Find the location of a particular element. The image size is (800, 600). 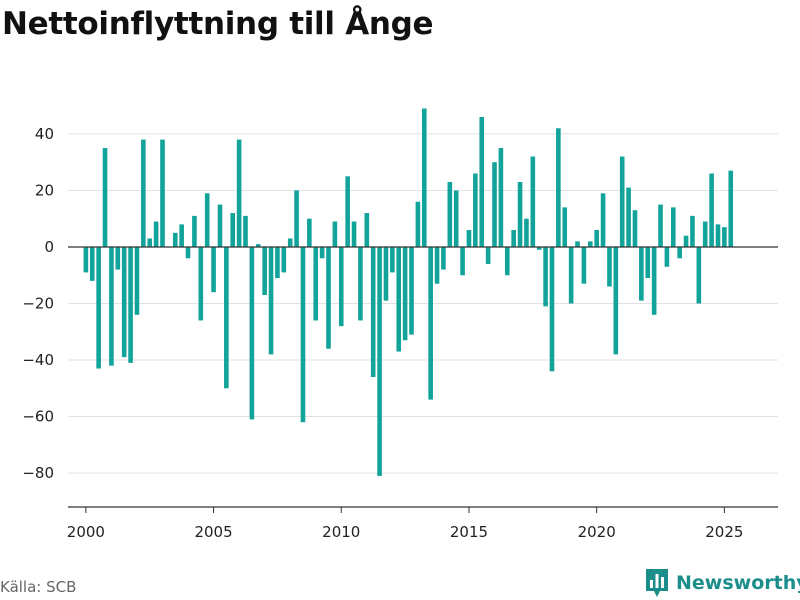

y-tick-labels: 40 20 0 −20 −40 −60 −80 is located at coordinates (38, 303).